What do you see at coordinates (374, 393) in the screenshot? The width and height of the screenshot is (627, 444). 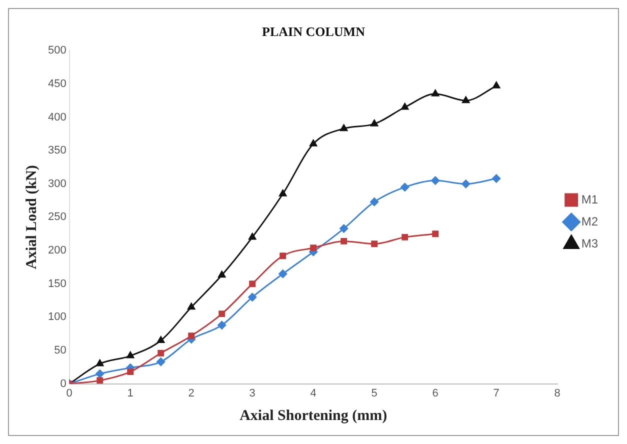 I see `x-tick-label: 5` at bounding box center [374, 393].